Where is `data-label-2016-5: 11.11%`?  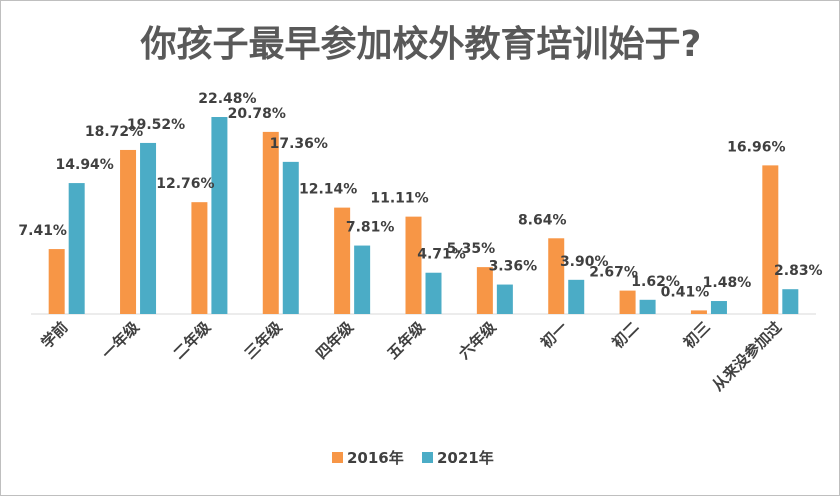
data-label-2016-5: 11.11% is located at coordinates (399, 199).